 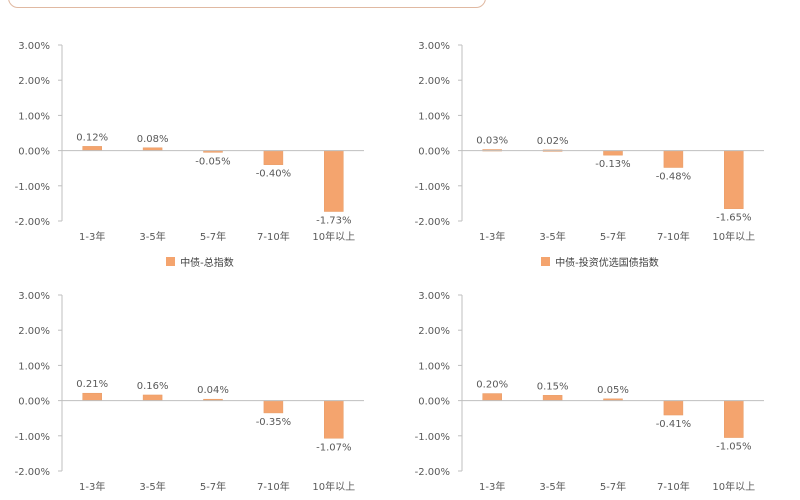 I want to click on legend: 中债-总指数, so click(x=200, y=261).